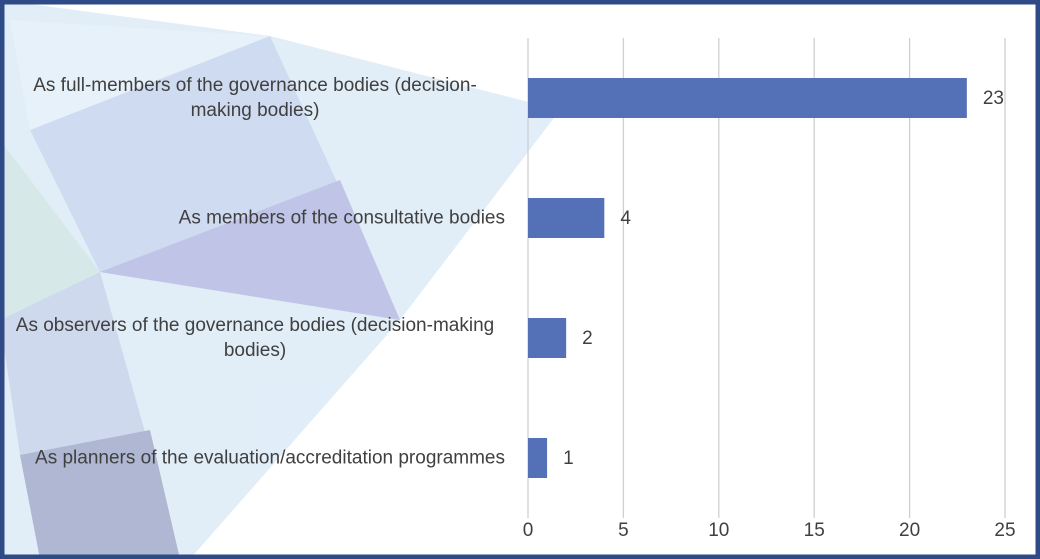  Describe the element at coordinates (341, 218) in the screenshot. I see `y-tick-label: As members of the consultative bodies` at that location.